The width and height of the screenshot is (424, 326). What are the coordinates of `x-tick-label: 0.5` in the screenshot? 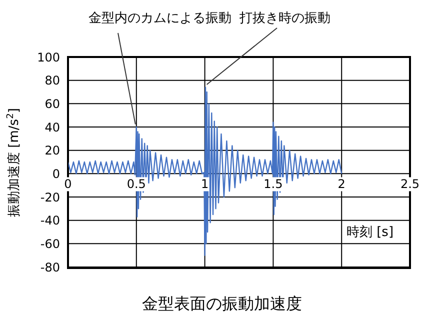 It's located at (136, 184).